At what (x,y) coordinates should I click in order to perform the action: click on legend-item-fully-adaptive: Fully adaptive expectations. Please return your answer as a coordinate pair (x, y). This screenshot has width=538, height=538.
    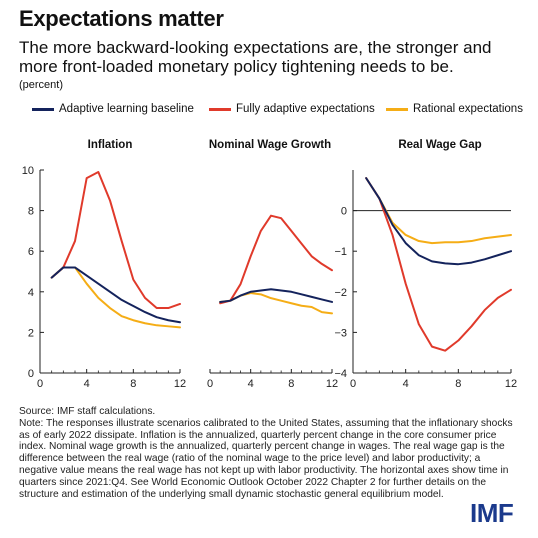
    Looking at the image, I should click on (292, 109).